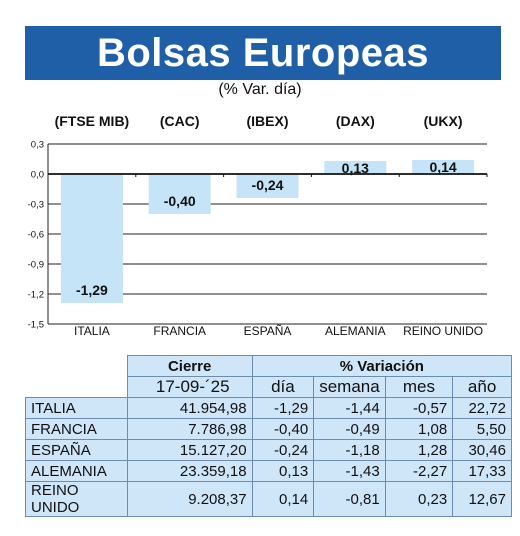 The image size is (520, 536). I want to click on header-cierre: Cierre, so click(189, 366).